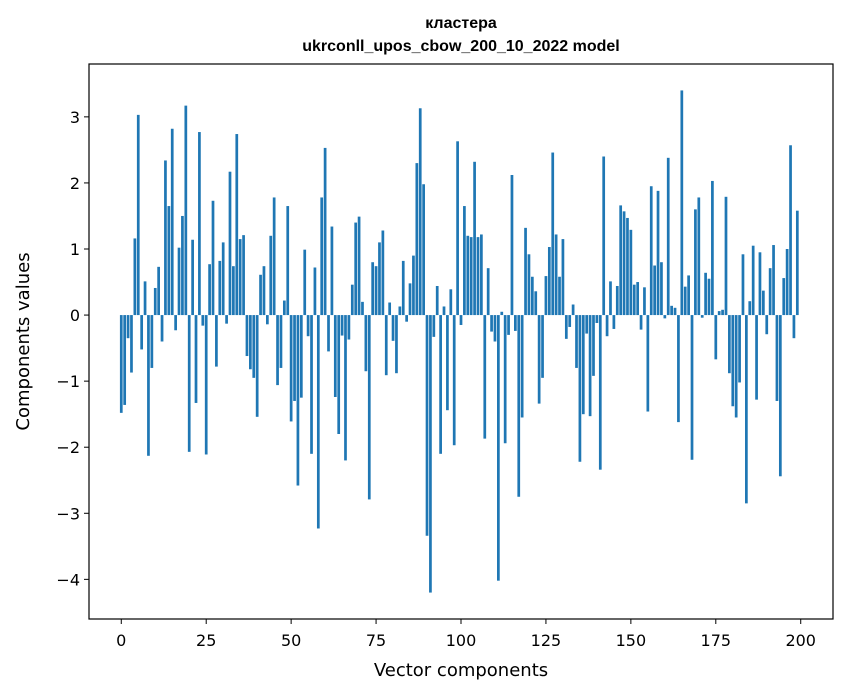 This screenshot has height=696, width=847. I want to click on x-tick-label: 200, so click(800, 640).